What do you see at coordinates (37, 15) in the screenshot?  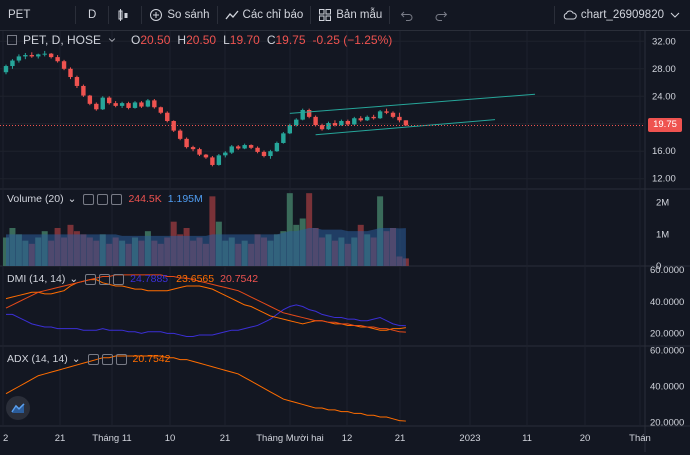 I see `symbol-search: PET` at bounding box center [37, 15].